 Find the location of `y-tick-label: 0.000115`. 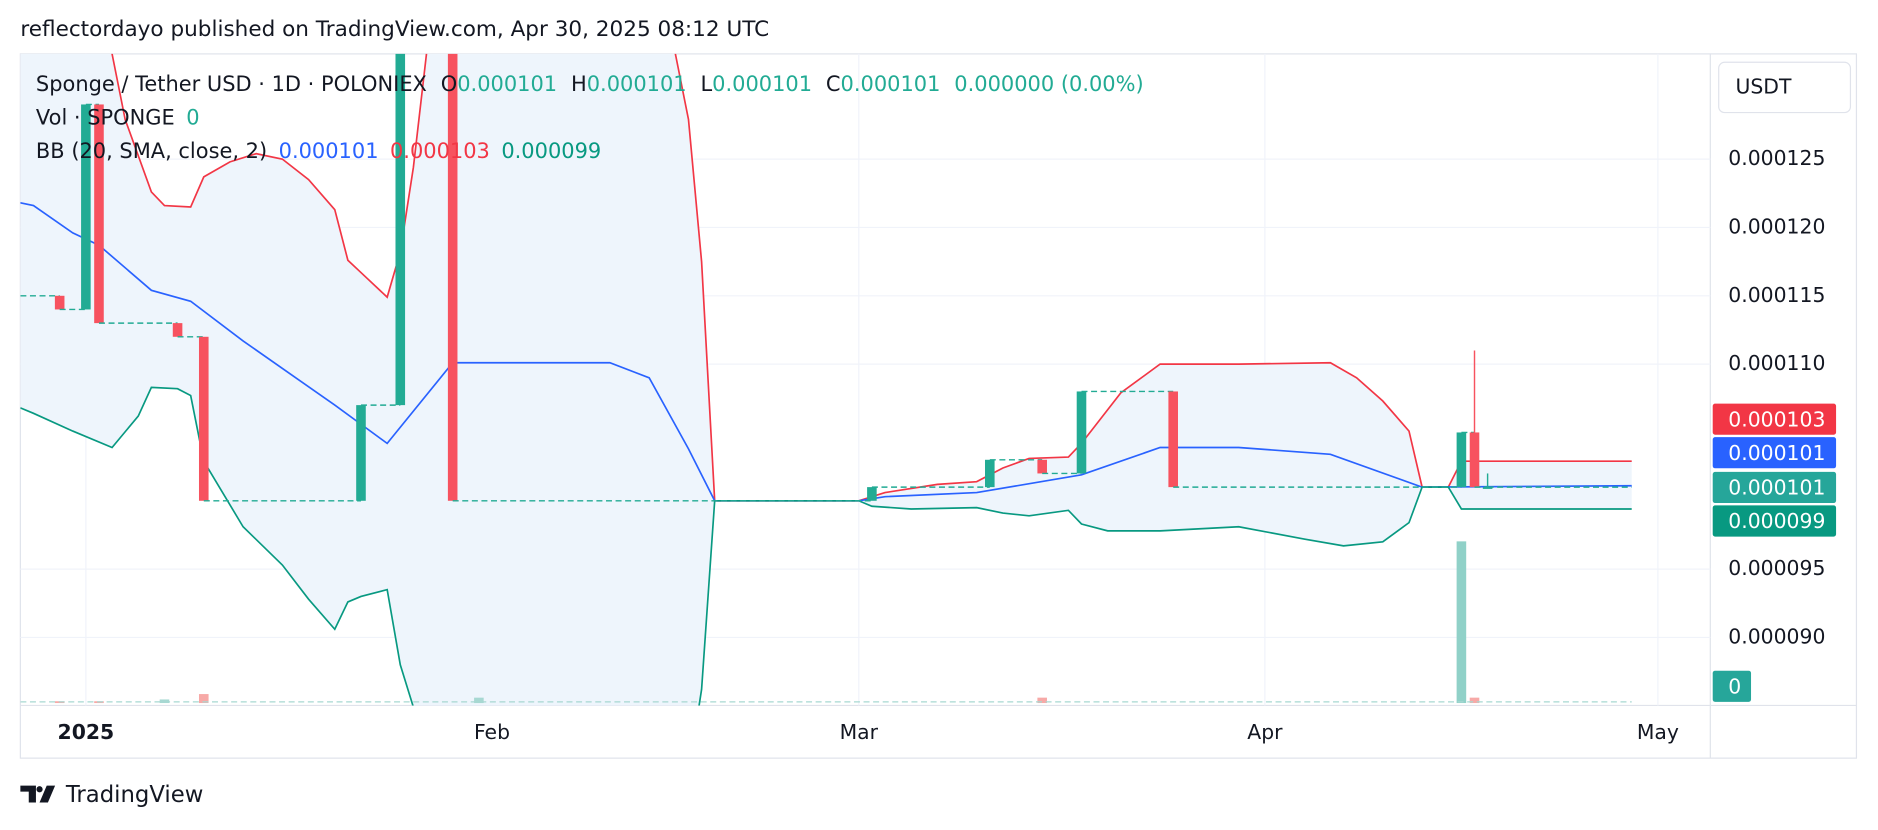

y-tick-label: 0.000115 is located at coordinates (1776, 295).